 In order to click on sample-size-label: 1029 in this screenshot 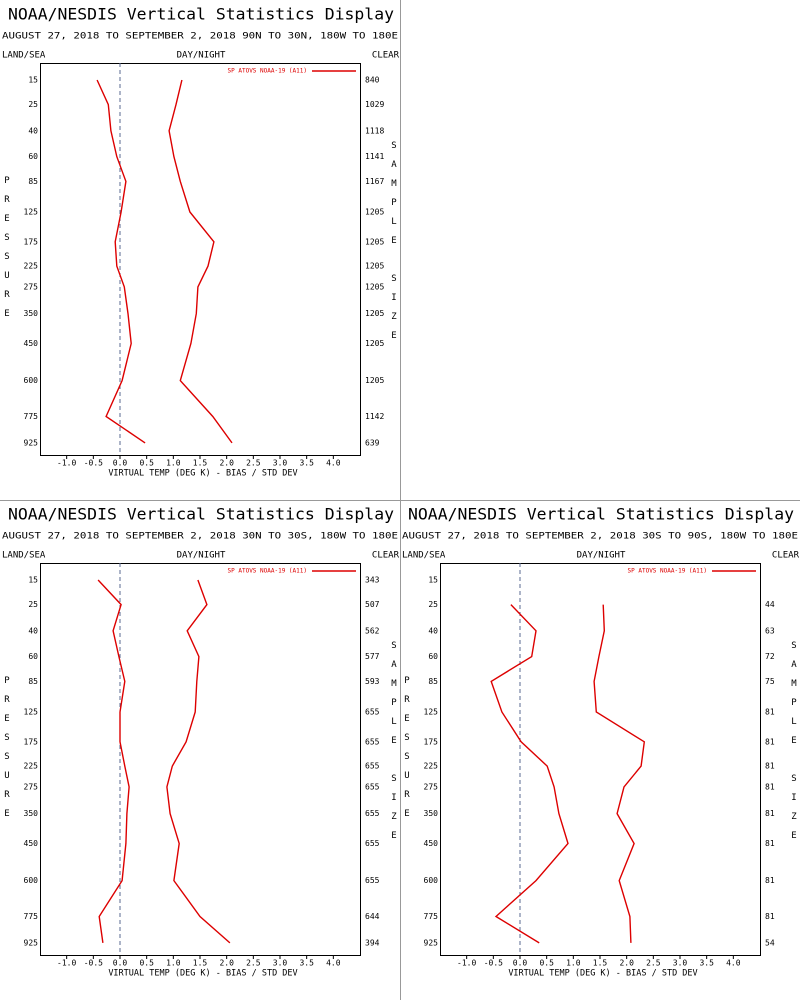, I will do `click(374, 104)`.